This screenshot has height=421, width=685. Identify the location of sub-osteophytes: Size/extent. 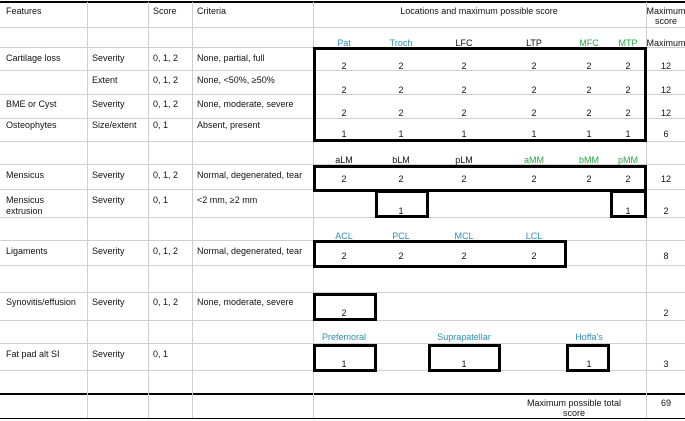
(114, 125).